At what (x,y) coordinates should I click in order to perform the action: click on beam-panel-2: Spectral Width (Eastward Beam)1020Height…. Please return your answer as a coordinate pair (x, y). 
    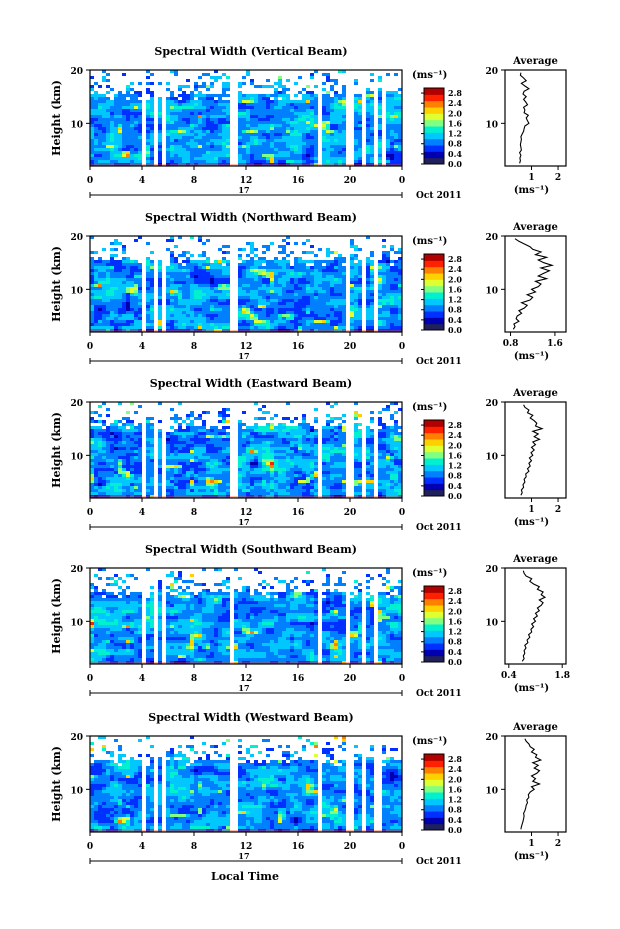
    Looking at the image, I should click on (308, 455).